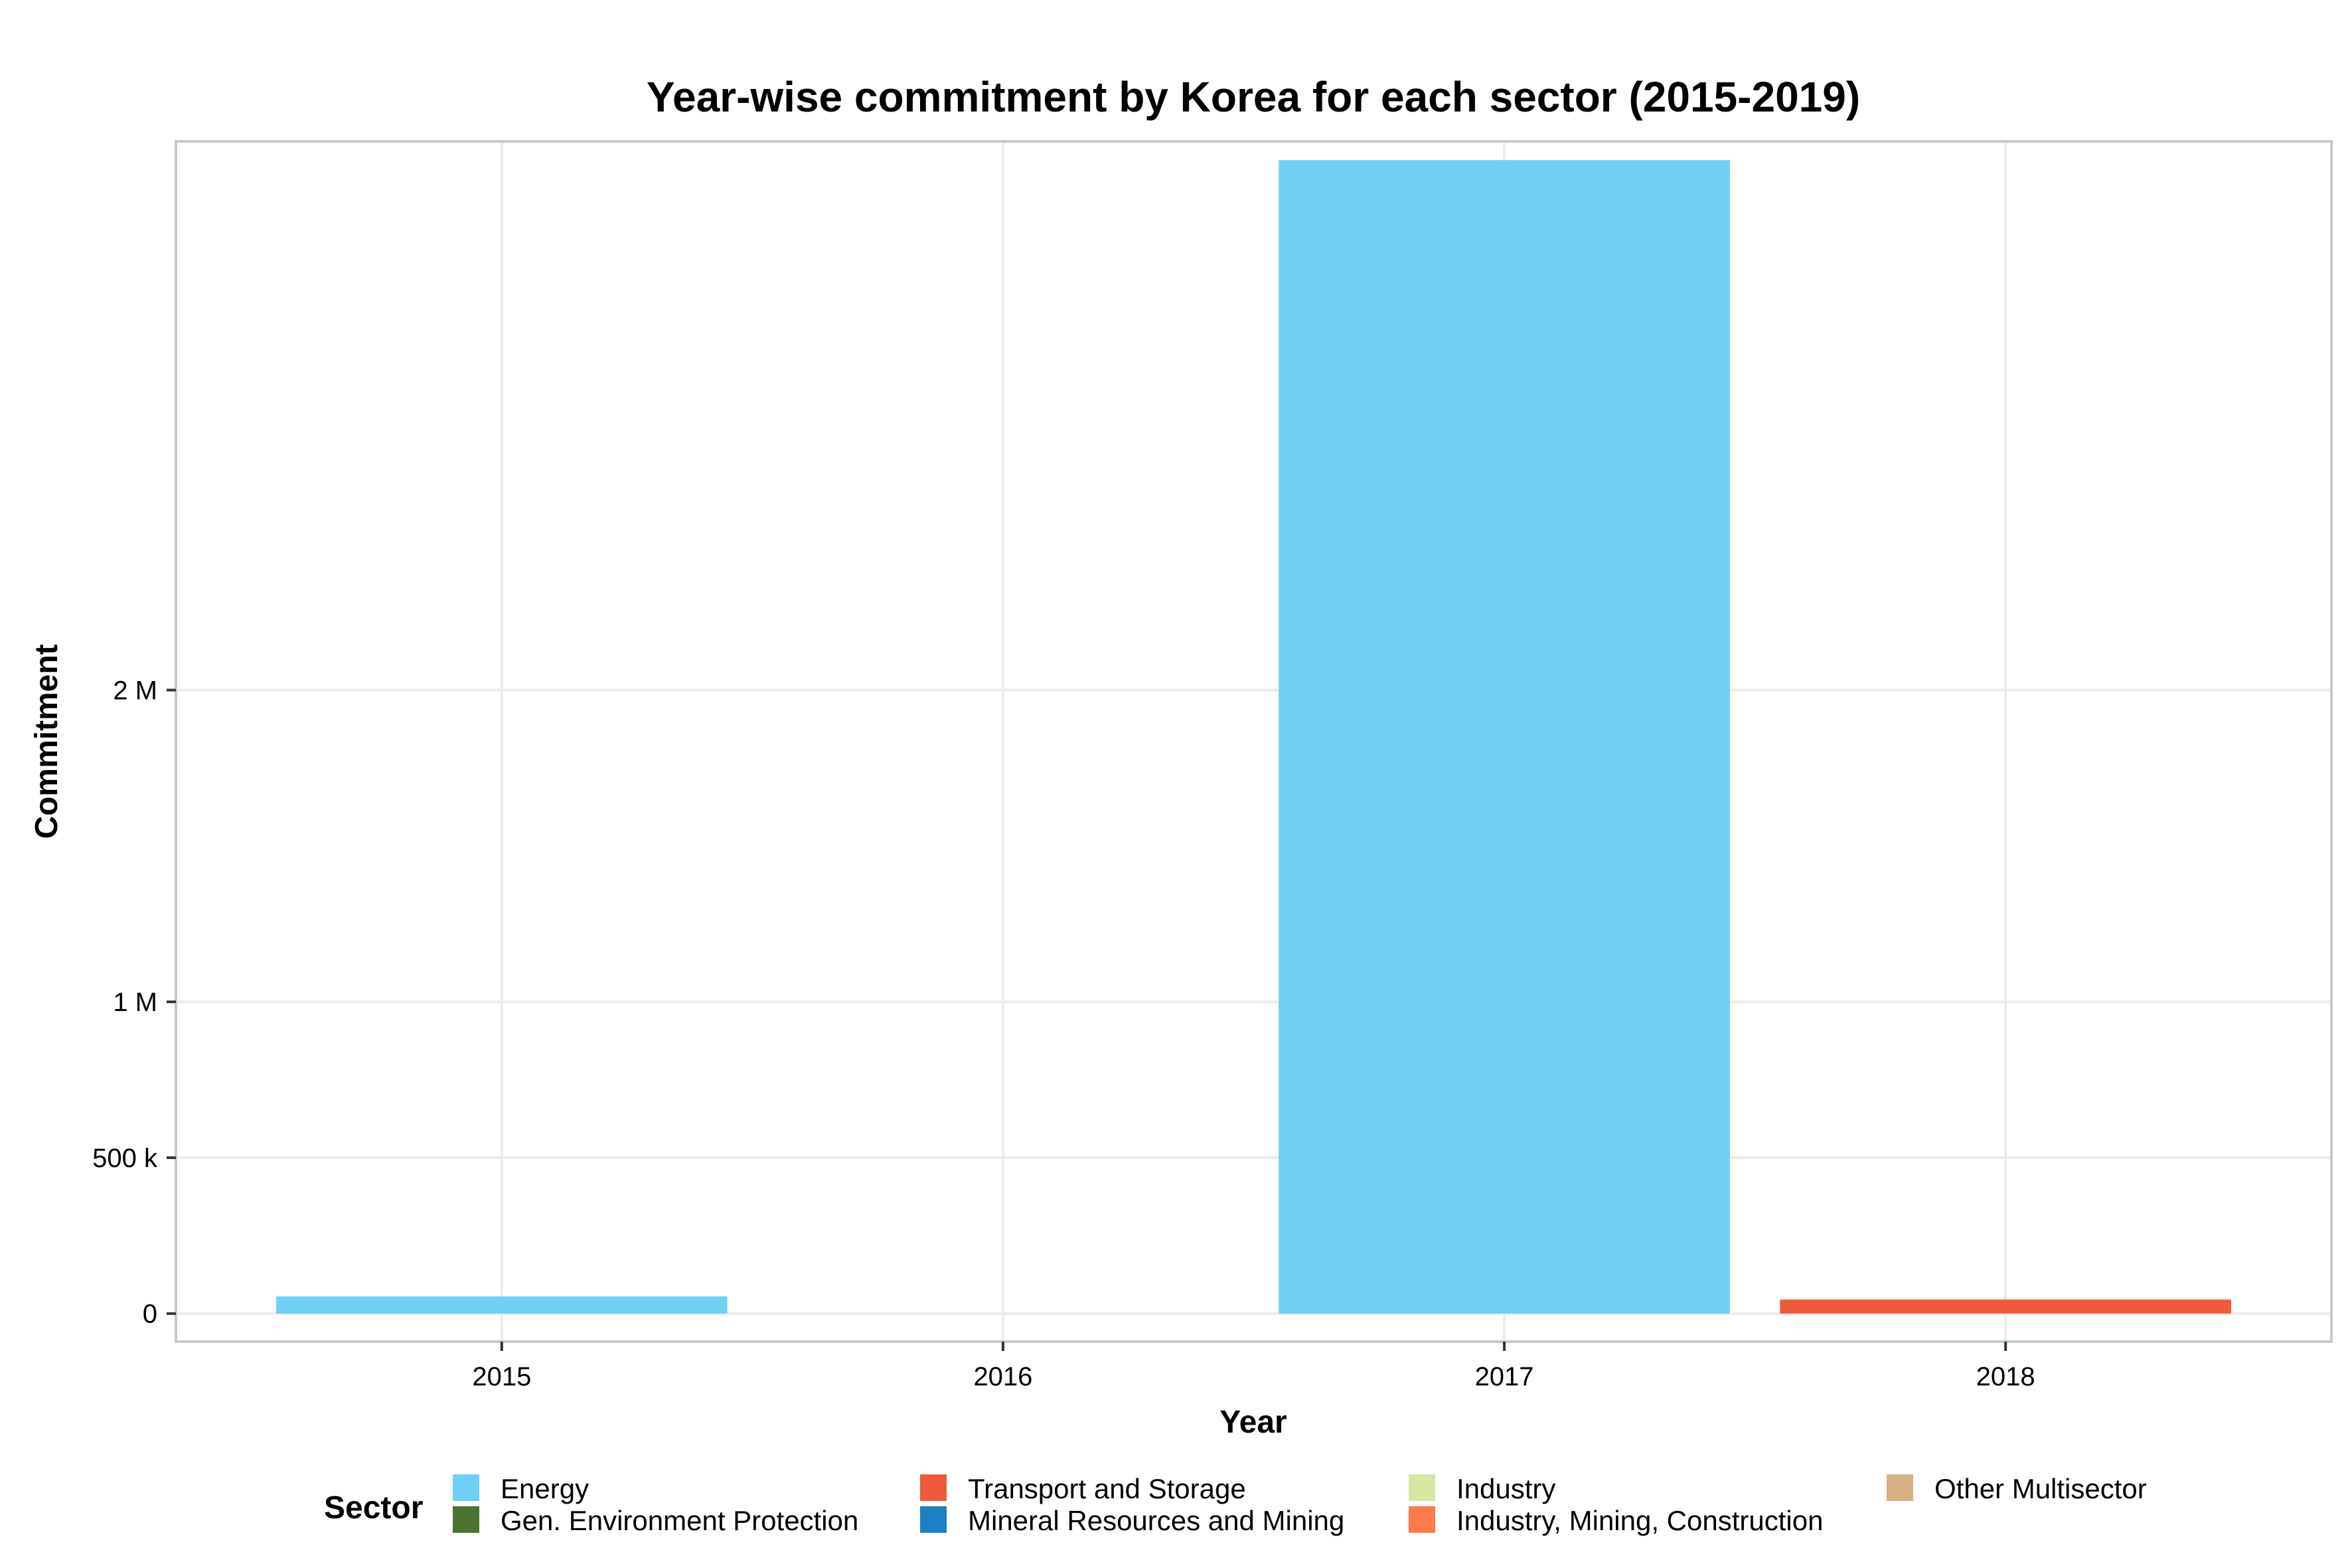 This screenshot has width=2352, height=1568. Describe the element at coordinates (1003, 1376) in the screenshot. I see `x-tick-label: 2016` at that location.